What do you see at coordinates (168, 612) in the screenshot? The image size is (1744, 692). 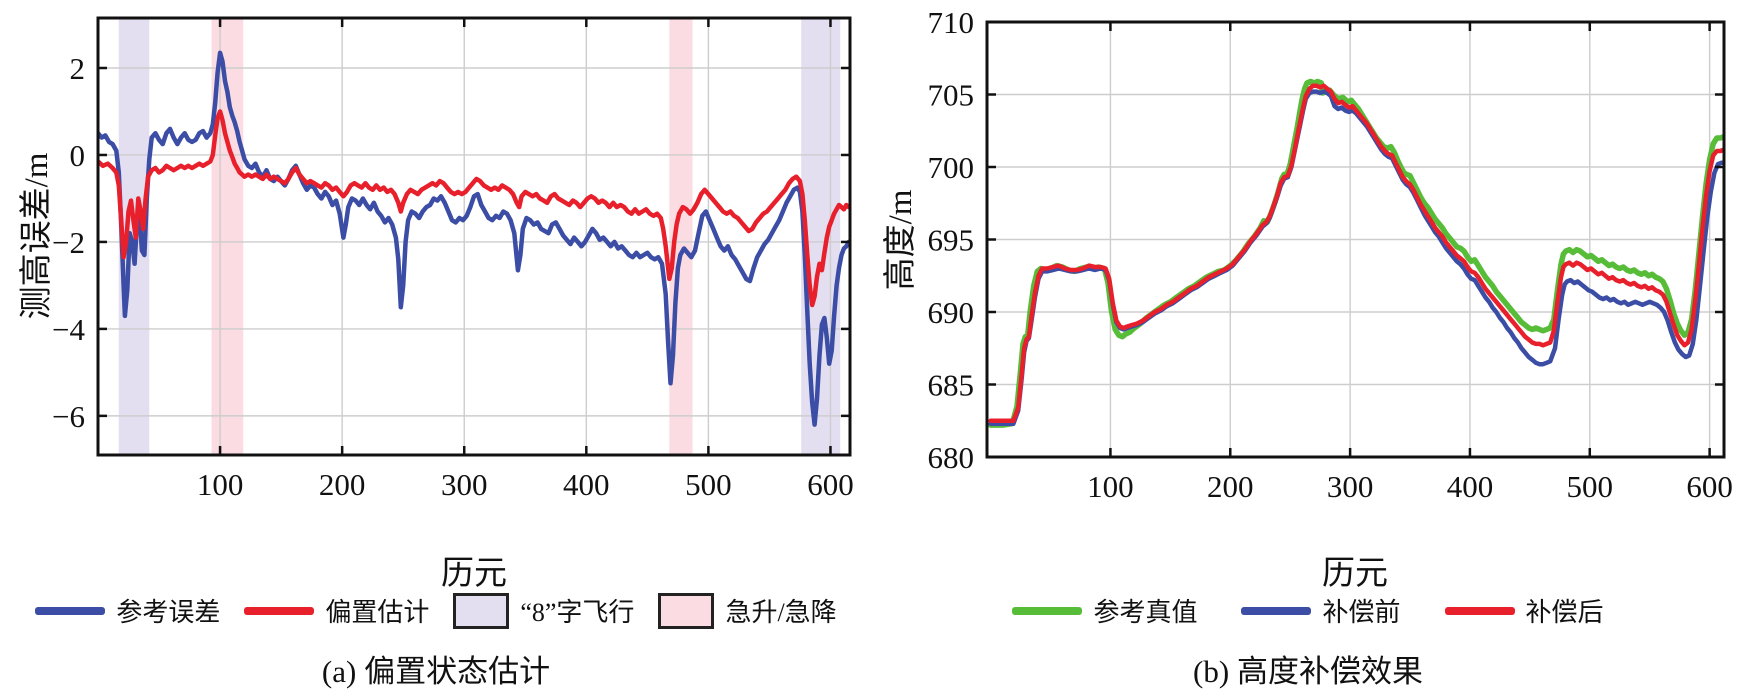 I see `legend-label: 参考误差` at bounding box center [168, 612].